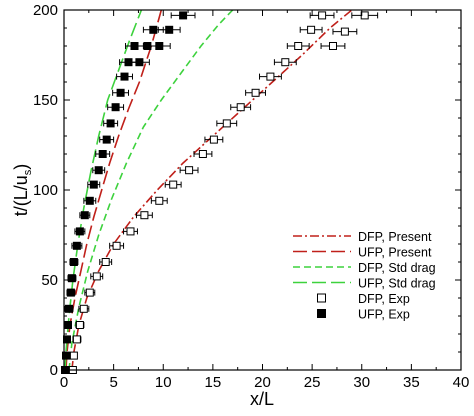 Image resolution: width=474 pixels, height=416 pixels. I want to click on x-tick-label: 25, so click(312, 382).